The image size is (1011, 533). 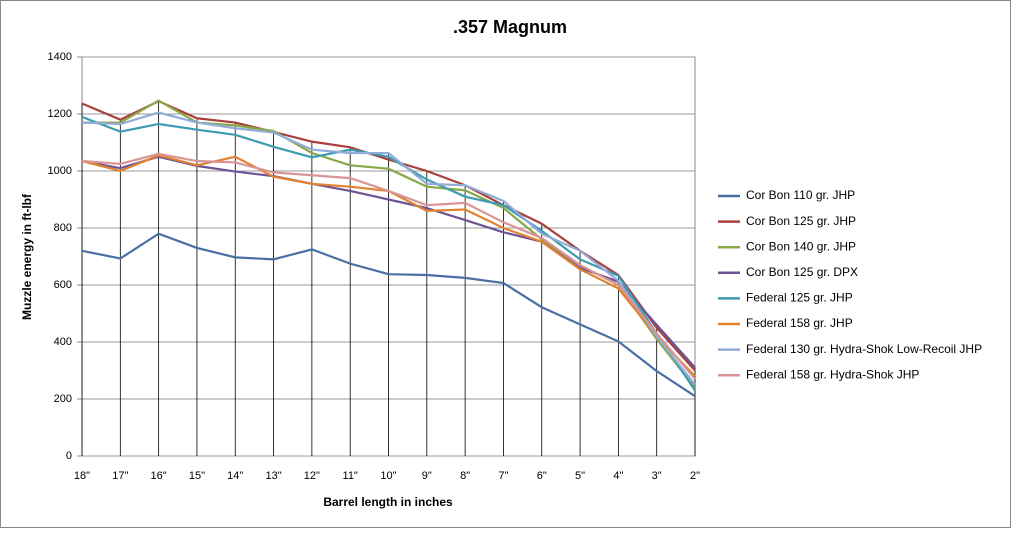 What do you see at coordinates (801, 221) in the screenshot?
I see `legend-label: Cor Bon 125 gr. JHP` at bounding box center [801, 221].